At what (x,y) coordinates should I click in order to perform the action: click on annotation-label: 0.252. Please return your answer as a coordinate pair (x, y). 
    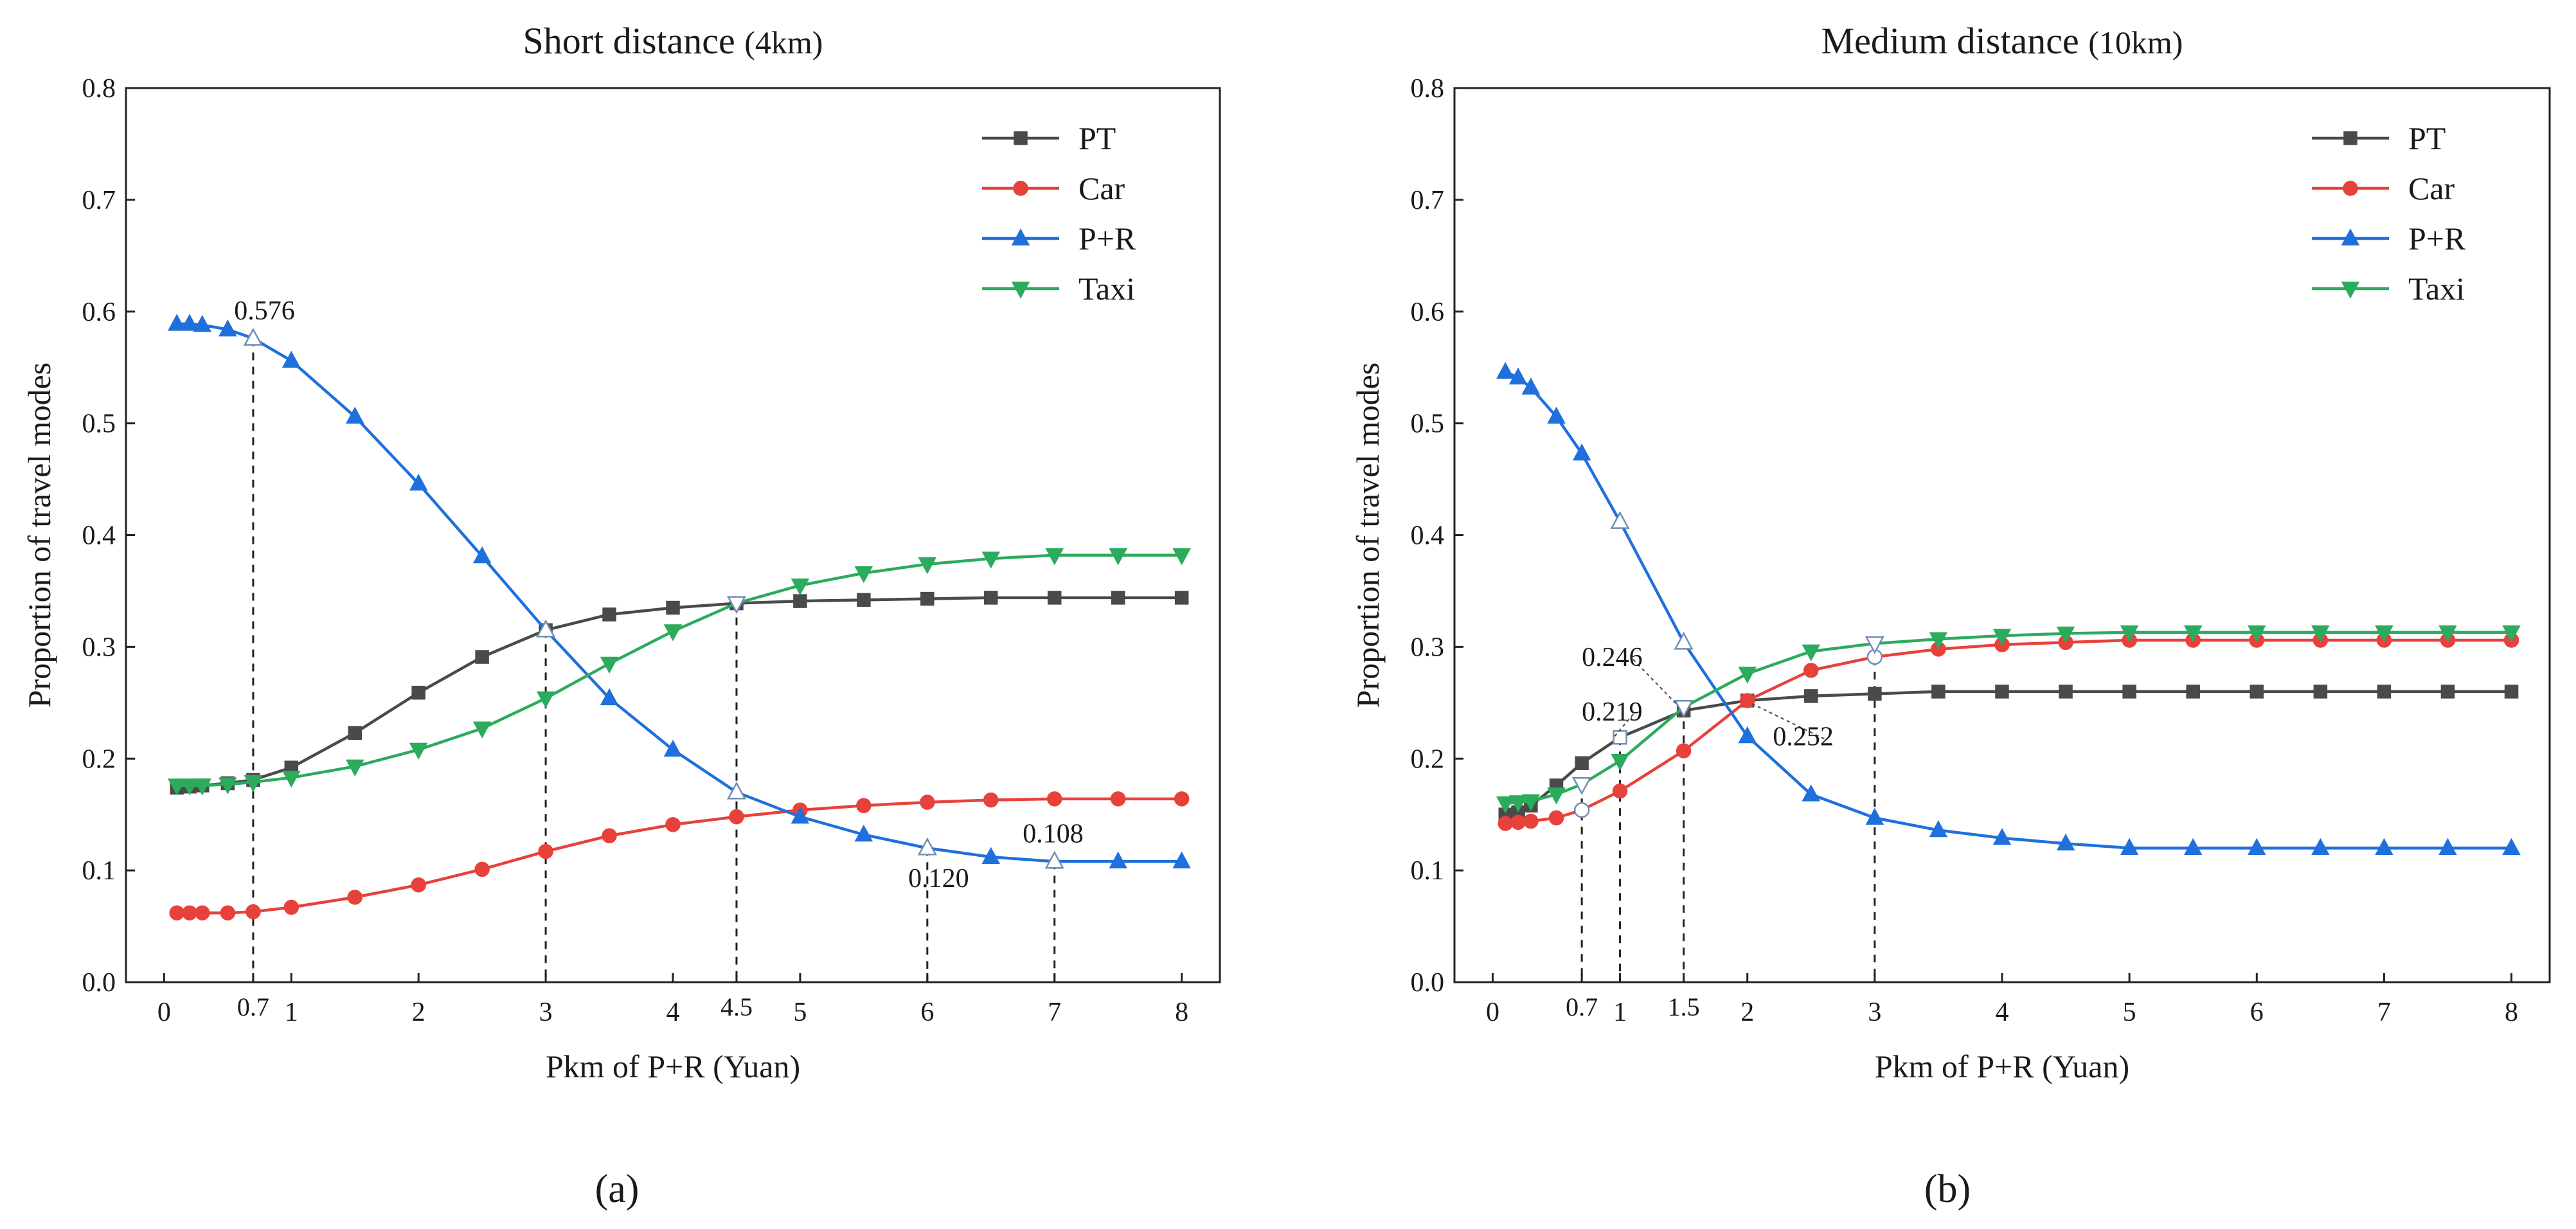
    Looking at the image, I should click on (1803, 736).